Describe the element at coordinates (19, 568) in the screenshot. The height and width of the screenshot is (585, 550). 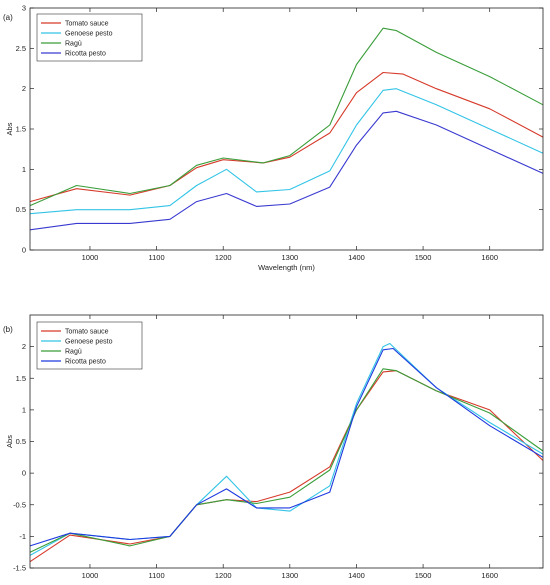
I see `y-tick-label: -1.5` at that location.